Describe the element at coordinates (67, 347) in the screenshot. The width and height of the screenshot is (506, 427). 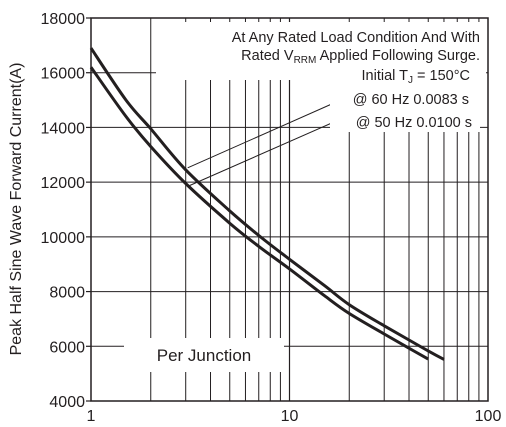
I see `y-tick-label: 6000` at that location.